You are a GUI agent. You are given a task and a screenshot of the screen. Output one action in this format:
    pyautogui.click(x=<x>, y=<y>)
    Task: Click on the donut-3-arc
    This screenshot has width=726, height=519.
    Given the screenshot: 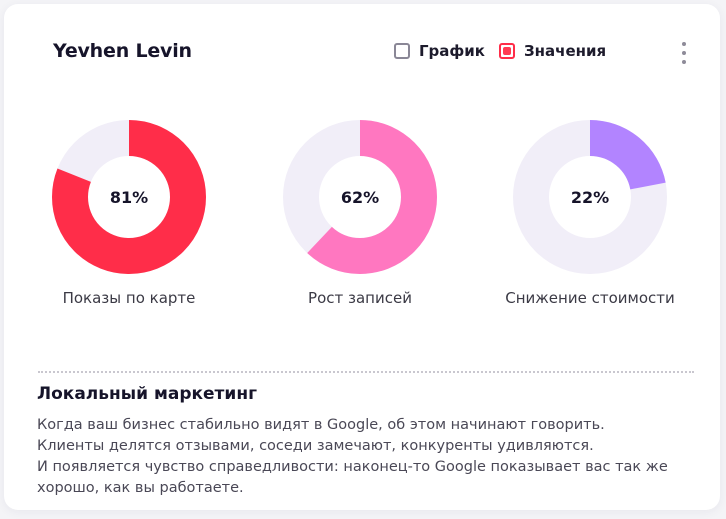 What is the action you would take?
    pyautogui.click(x=590, y=197)
    